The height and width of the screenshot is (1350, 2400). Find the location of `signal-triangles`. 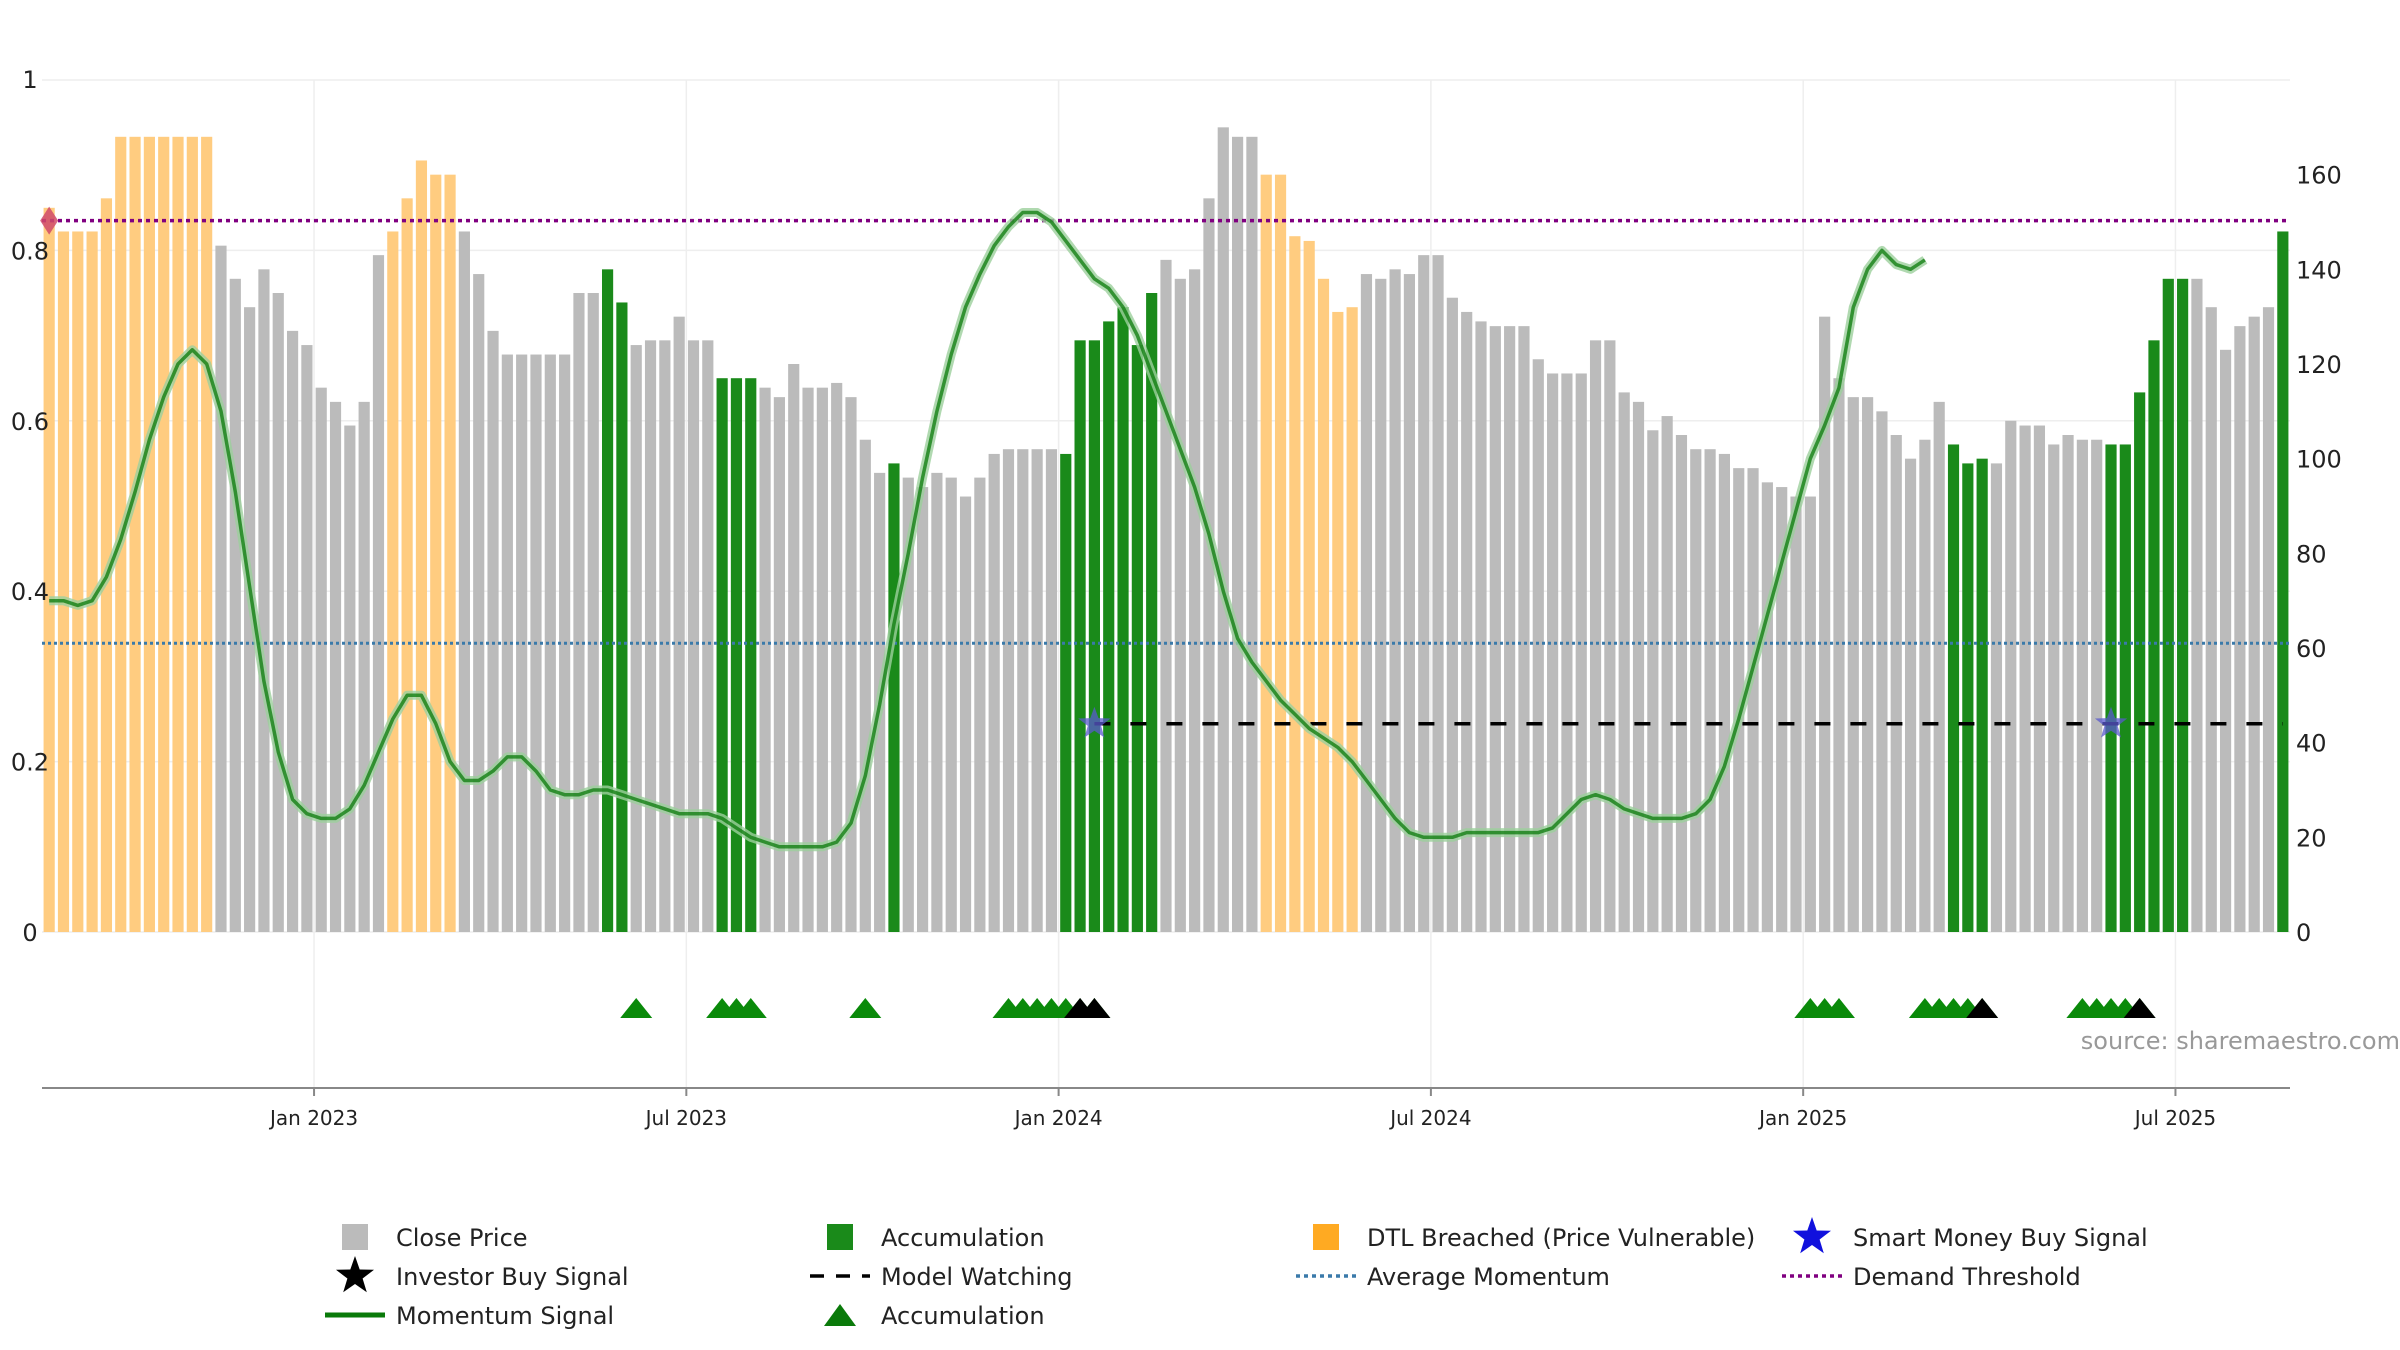

signal-triangles is located at coordinates (1388, 1008).